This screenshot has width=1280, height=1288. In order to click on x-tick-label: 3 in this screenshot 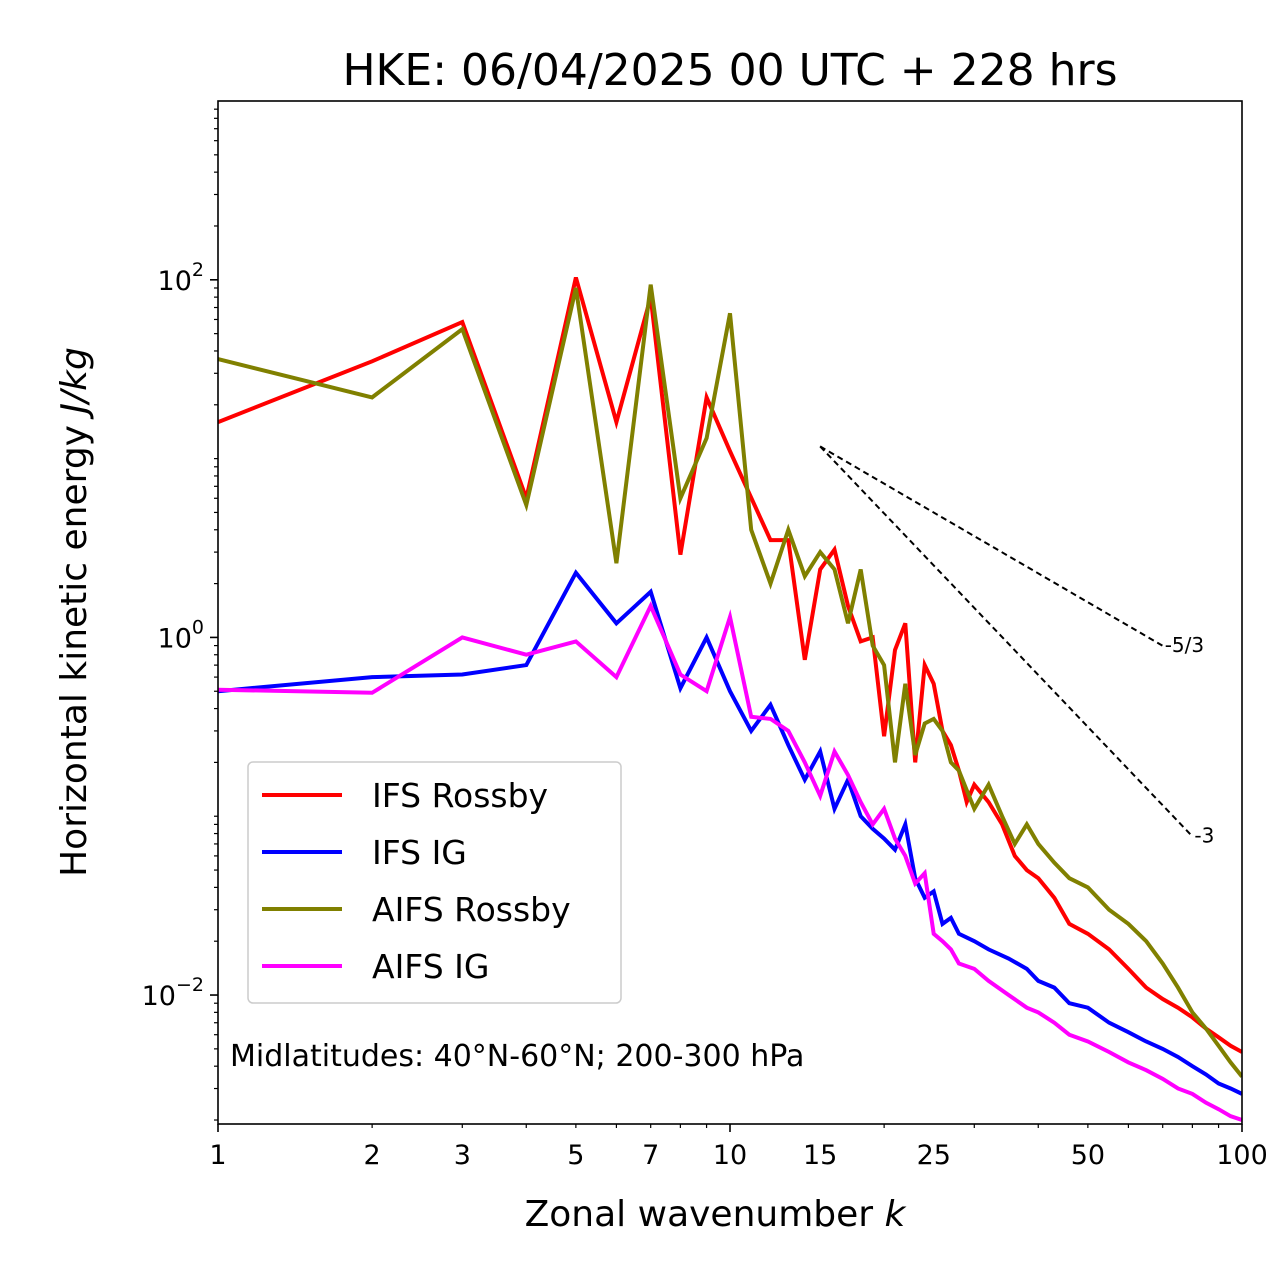, I will do `click(462, 1155)`.